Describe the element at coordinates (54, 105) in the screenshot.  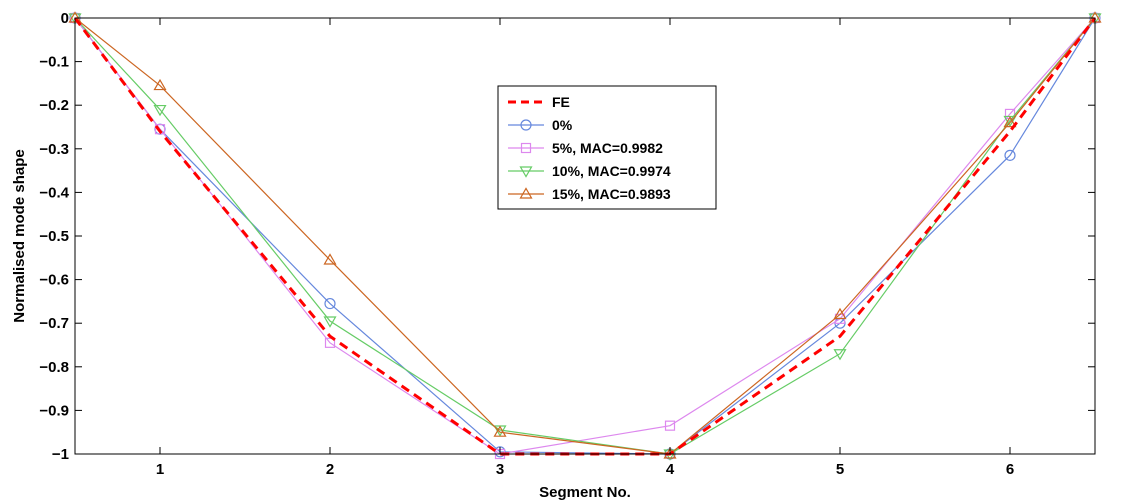
I see `y-tick-label: −0.2` at that location.